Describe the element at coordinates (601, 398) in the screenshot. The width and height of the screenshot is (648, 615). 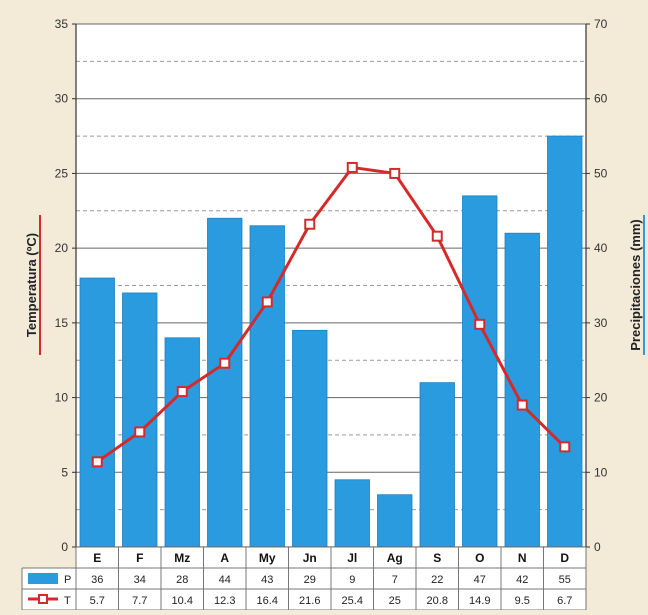
I see `right-axis-tick-label: 20` at that location.